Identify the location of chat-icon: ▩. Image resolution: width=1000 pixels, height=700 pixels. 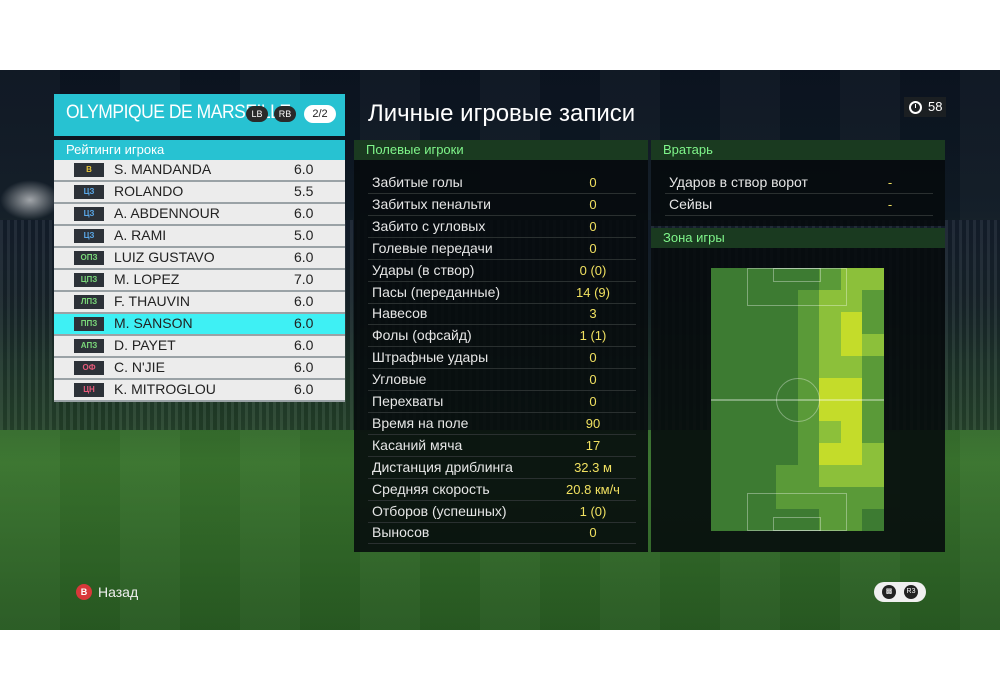
(889, 592).